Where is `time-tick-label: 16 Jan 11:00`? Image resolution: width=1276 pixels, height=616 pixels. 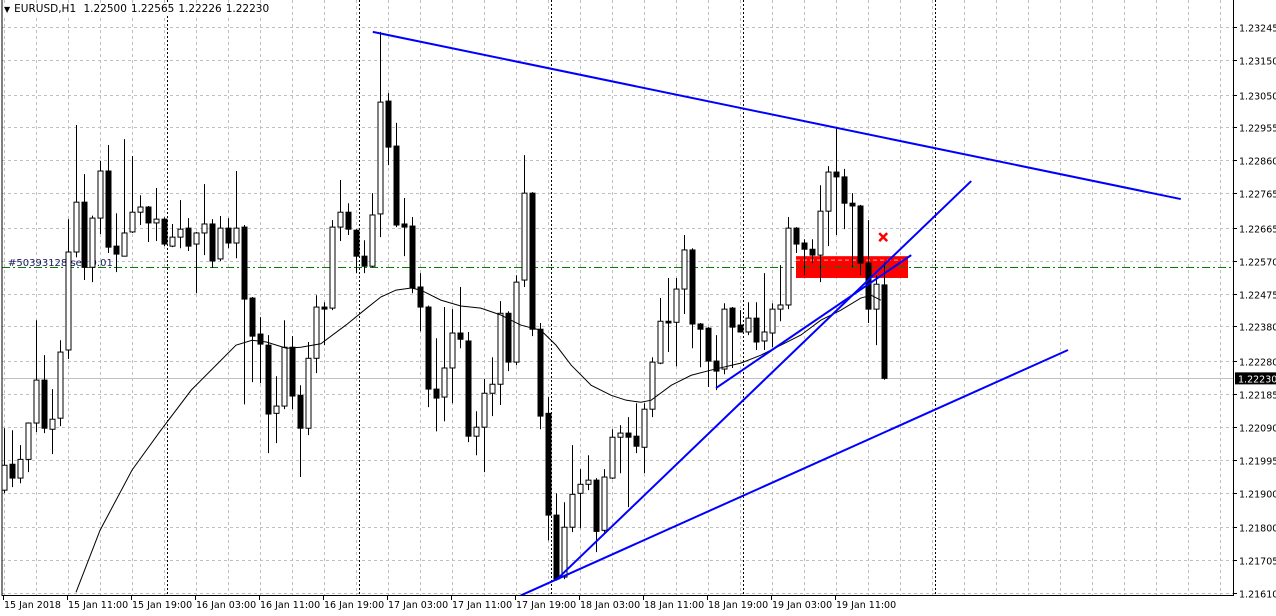 time-tick-label: 16 Jan 11:00 is located at coordinates (290, 605).